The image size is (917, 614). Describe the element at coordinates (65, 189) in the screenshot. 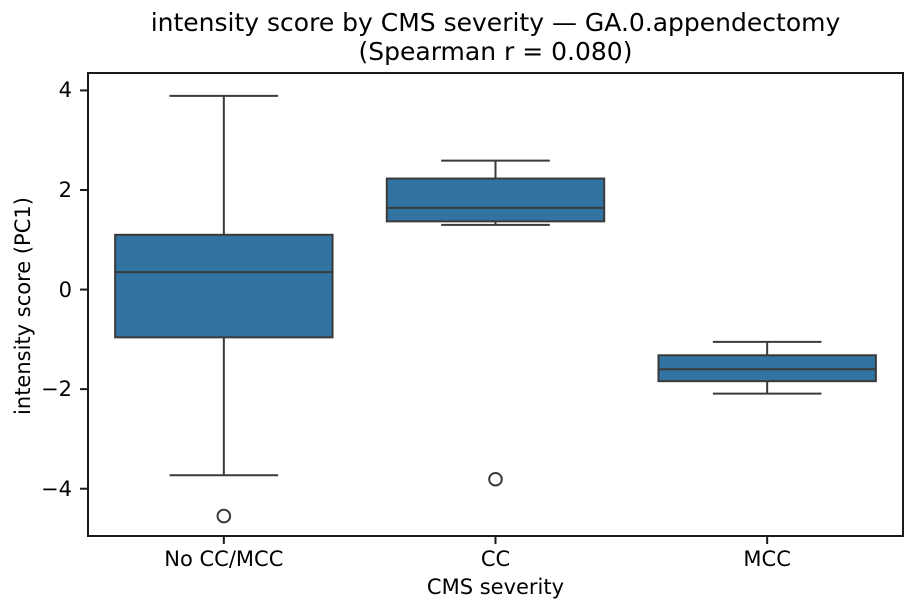

I see `y-tick-label: 2` at that location.